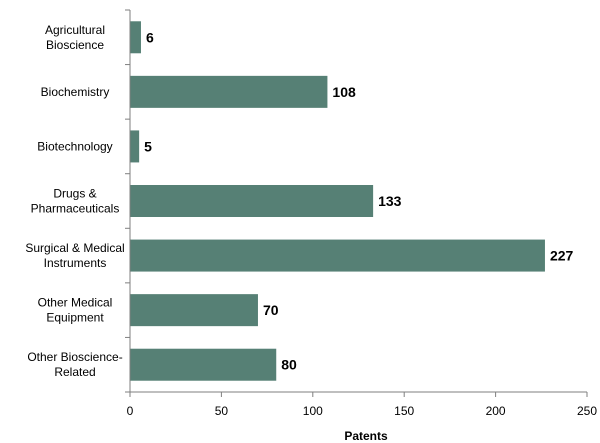 Image resolution: width=600 pixels, height=443 pixels. Describe the element at coordinates (75, 45) in the screenshot. I see `category-label: Bioscience` at that location.